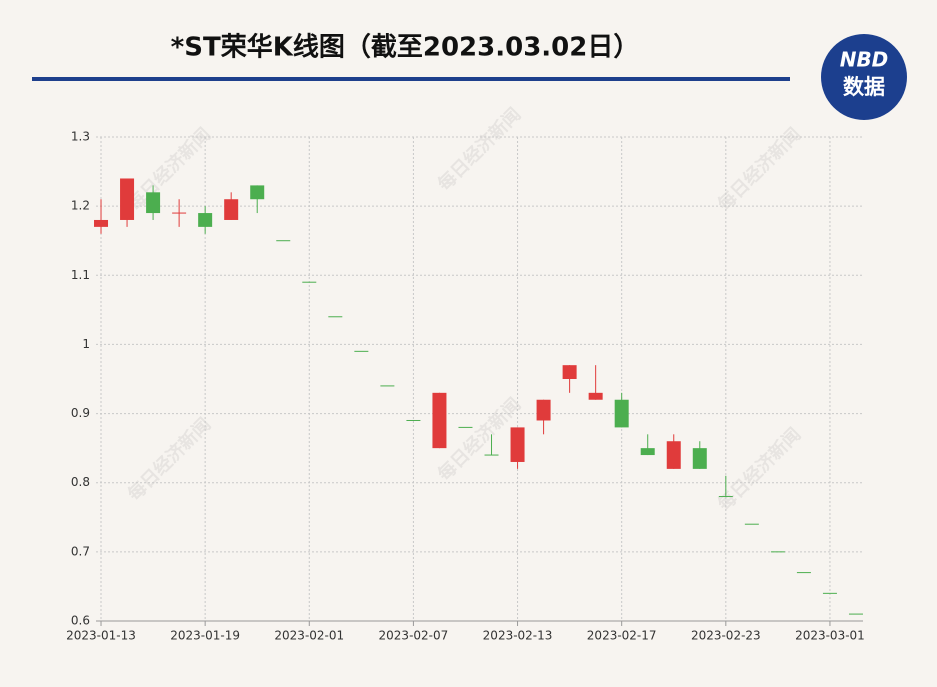 The image size is (937, 687). Describe the element at coordinates (205, 636) in the screenshot. I see `x-tick-label: 2023-01-19` at that location.